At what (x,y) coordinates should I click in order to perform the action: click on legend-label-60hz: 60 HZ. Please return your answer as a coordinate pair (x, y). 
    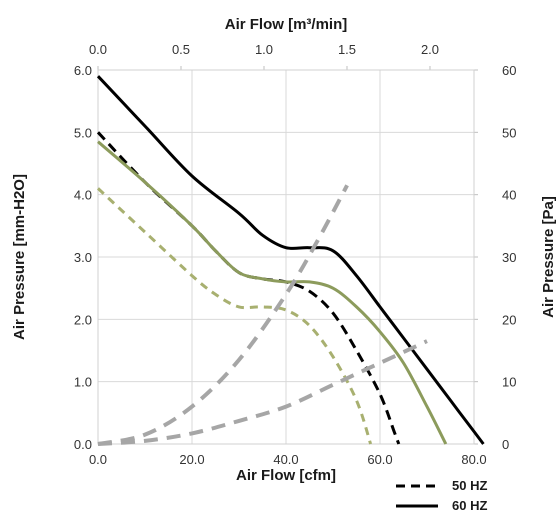
    Looking at the image, I should click on (469, 505).